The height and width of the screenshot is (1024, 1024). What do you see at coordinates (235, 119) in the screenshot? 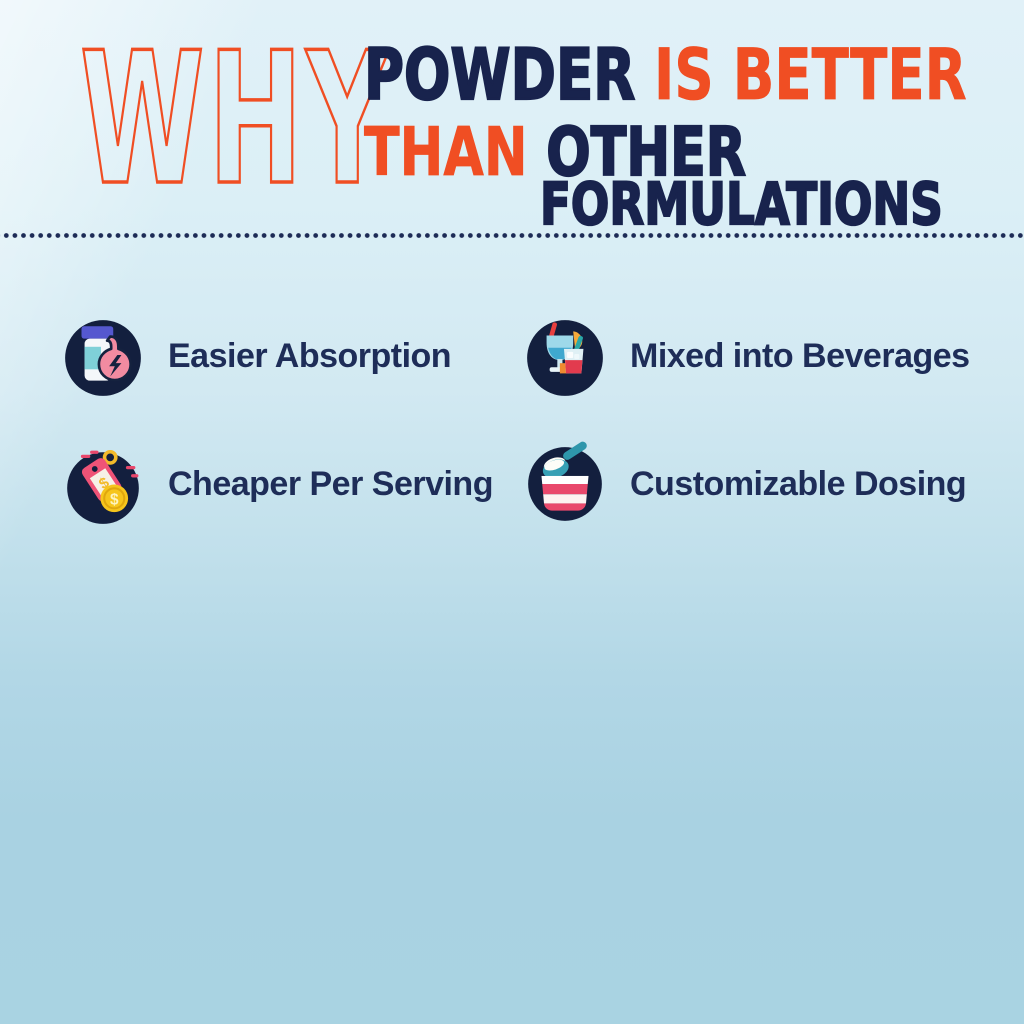
I see `headline-why-outline: WHY` at bounding box center [235, 119].